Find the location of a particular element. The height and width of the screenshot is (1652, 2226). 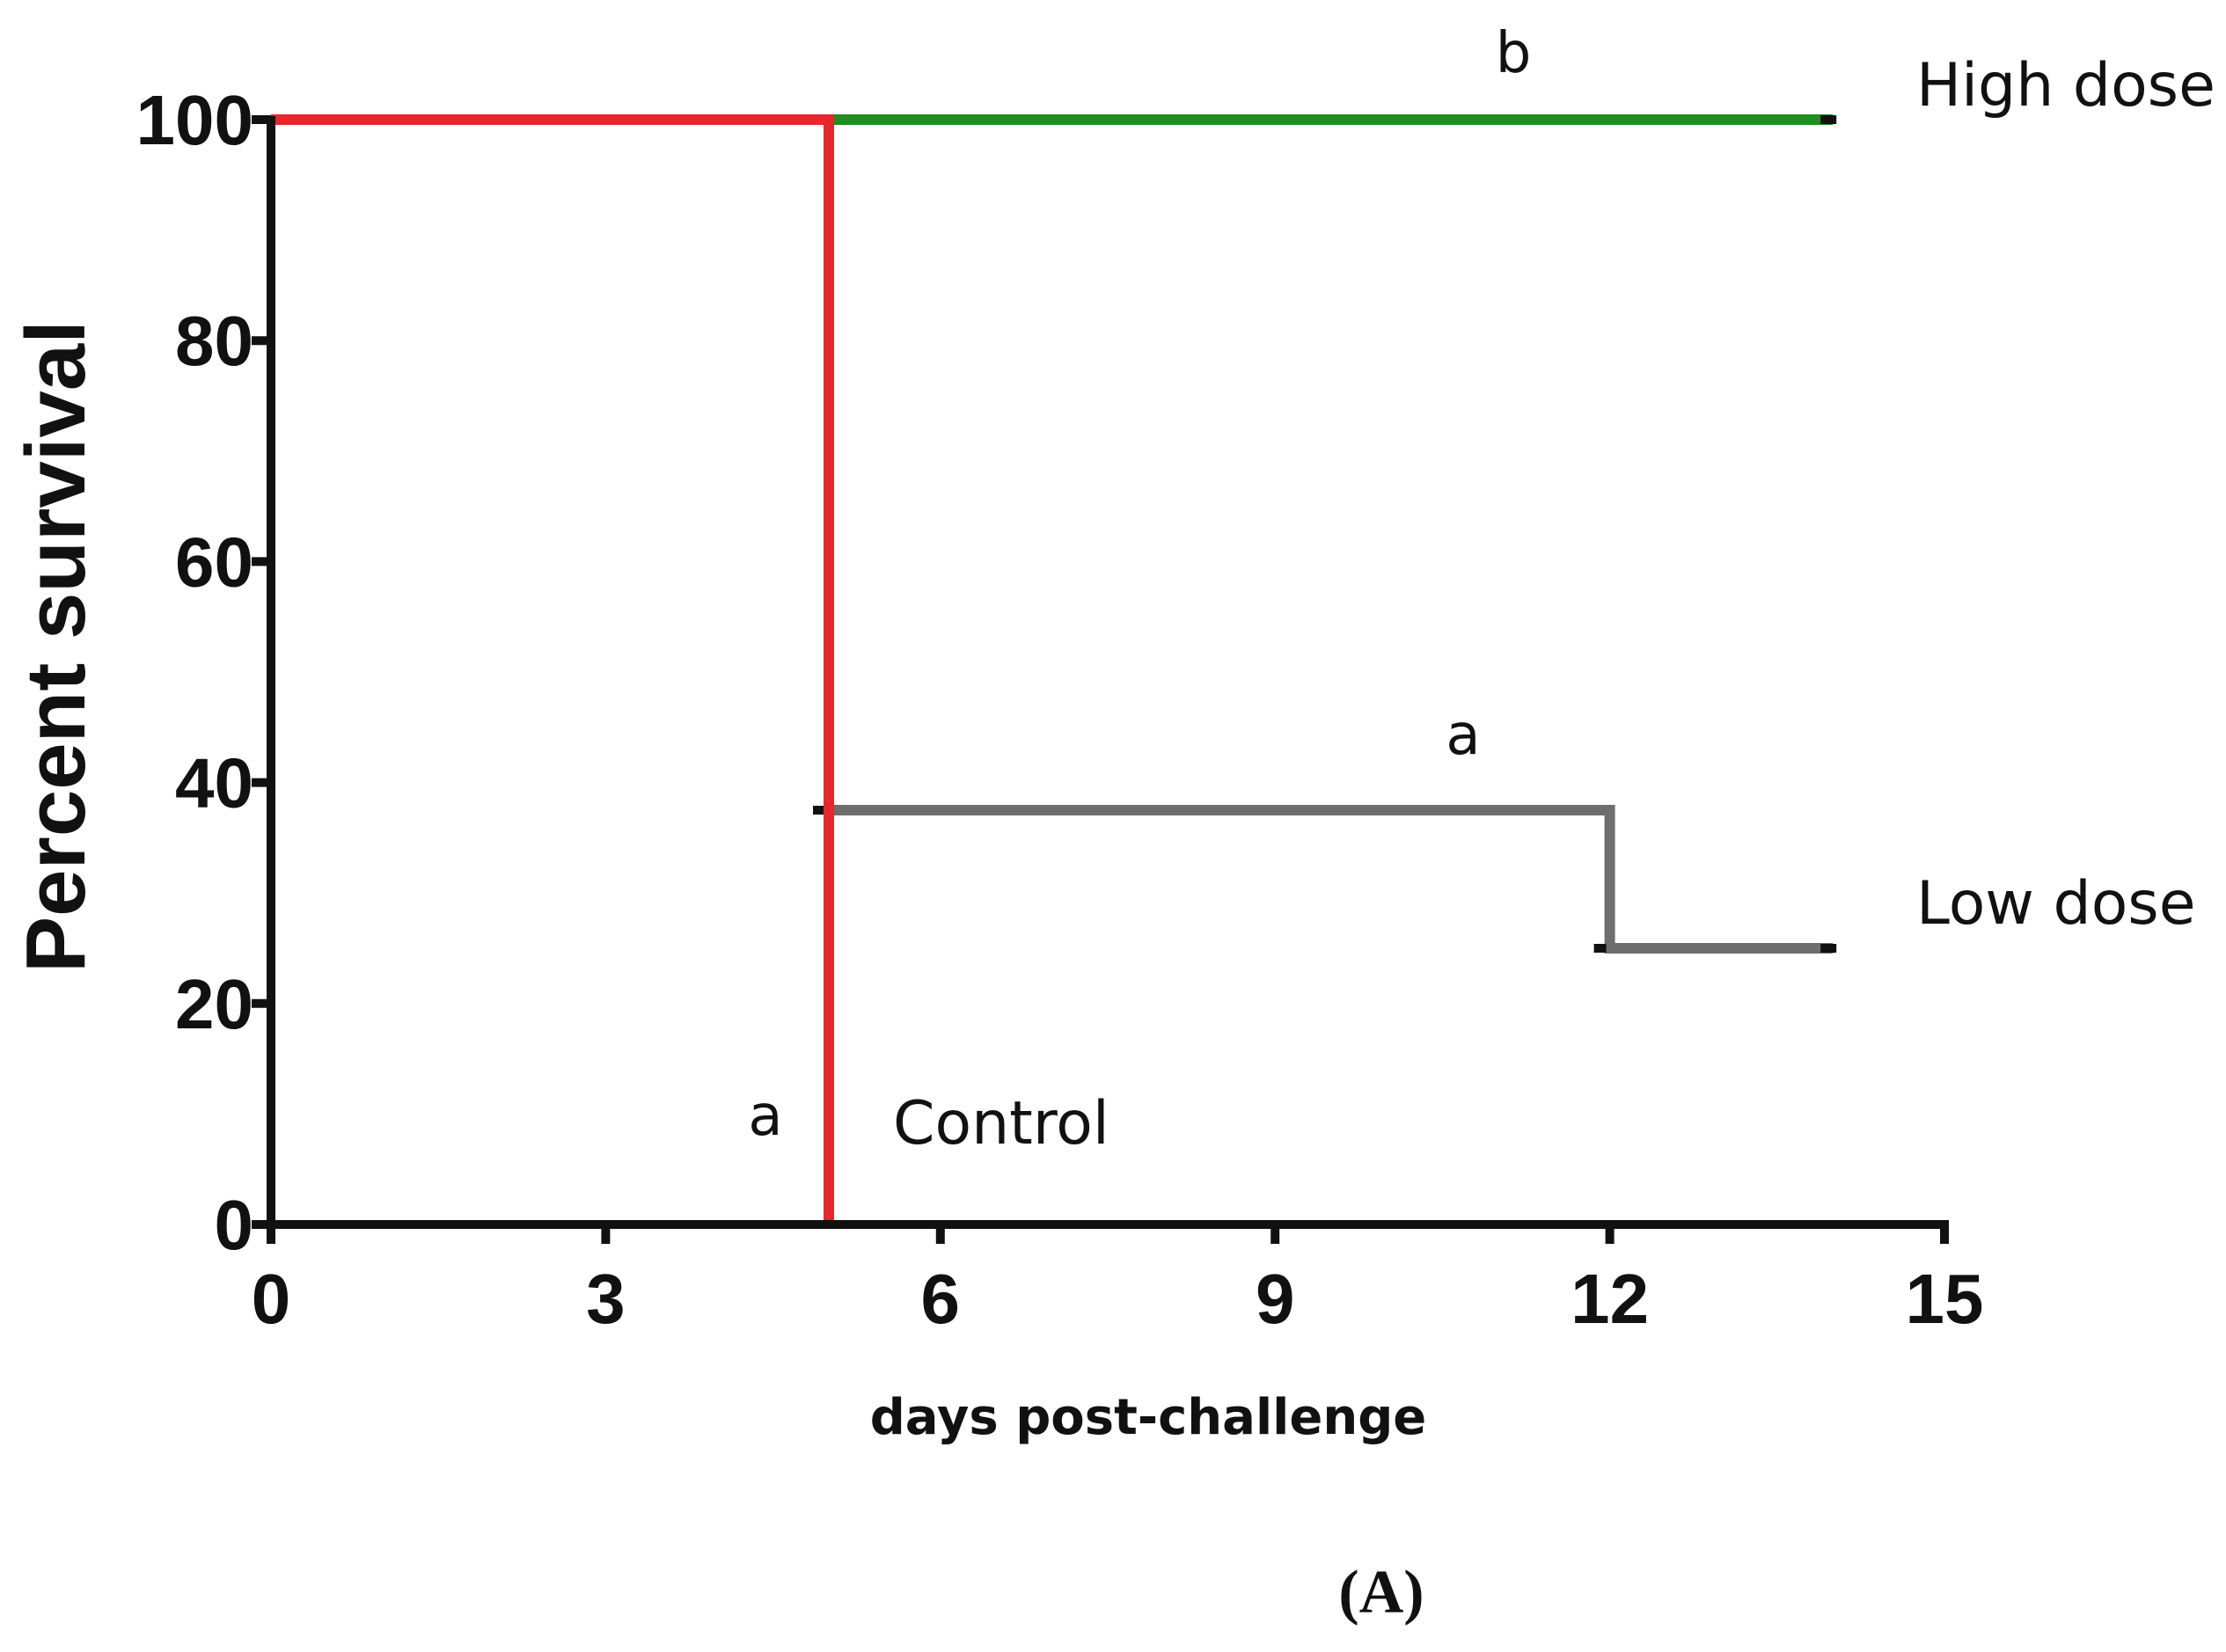

y-tick-label: 60 is located at coordinates (214, 562).